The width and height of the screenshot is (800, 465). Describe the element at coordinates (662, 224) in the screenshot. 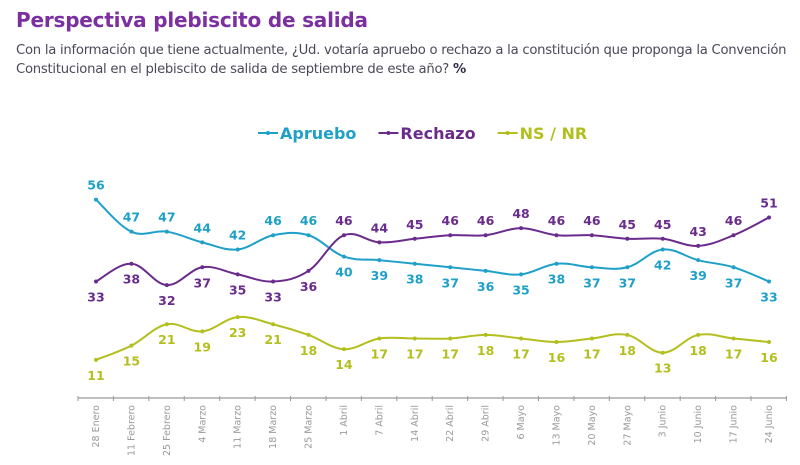

I see `data-label-rechazo: 45` at that location.